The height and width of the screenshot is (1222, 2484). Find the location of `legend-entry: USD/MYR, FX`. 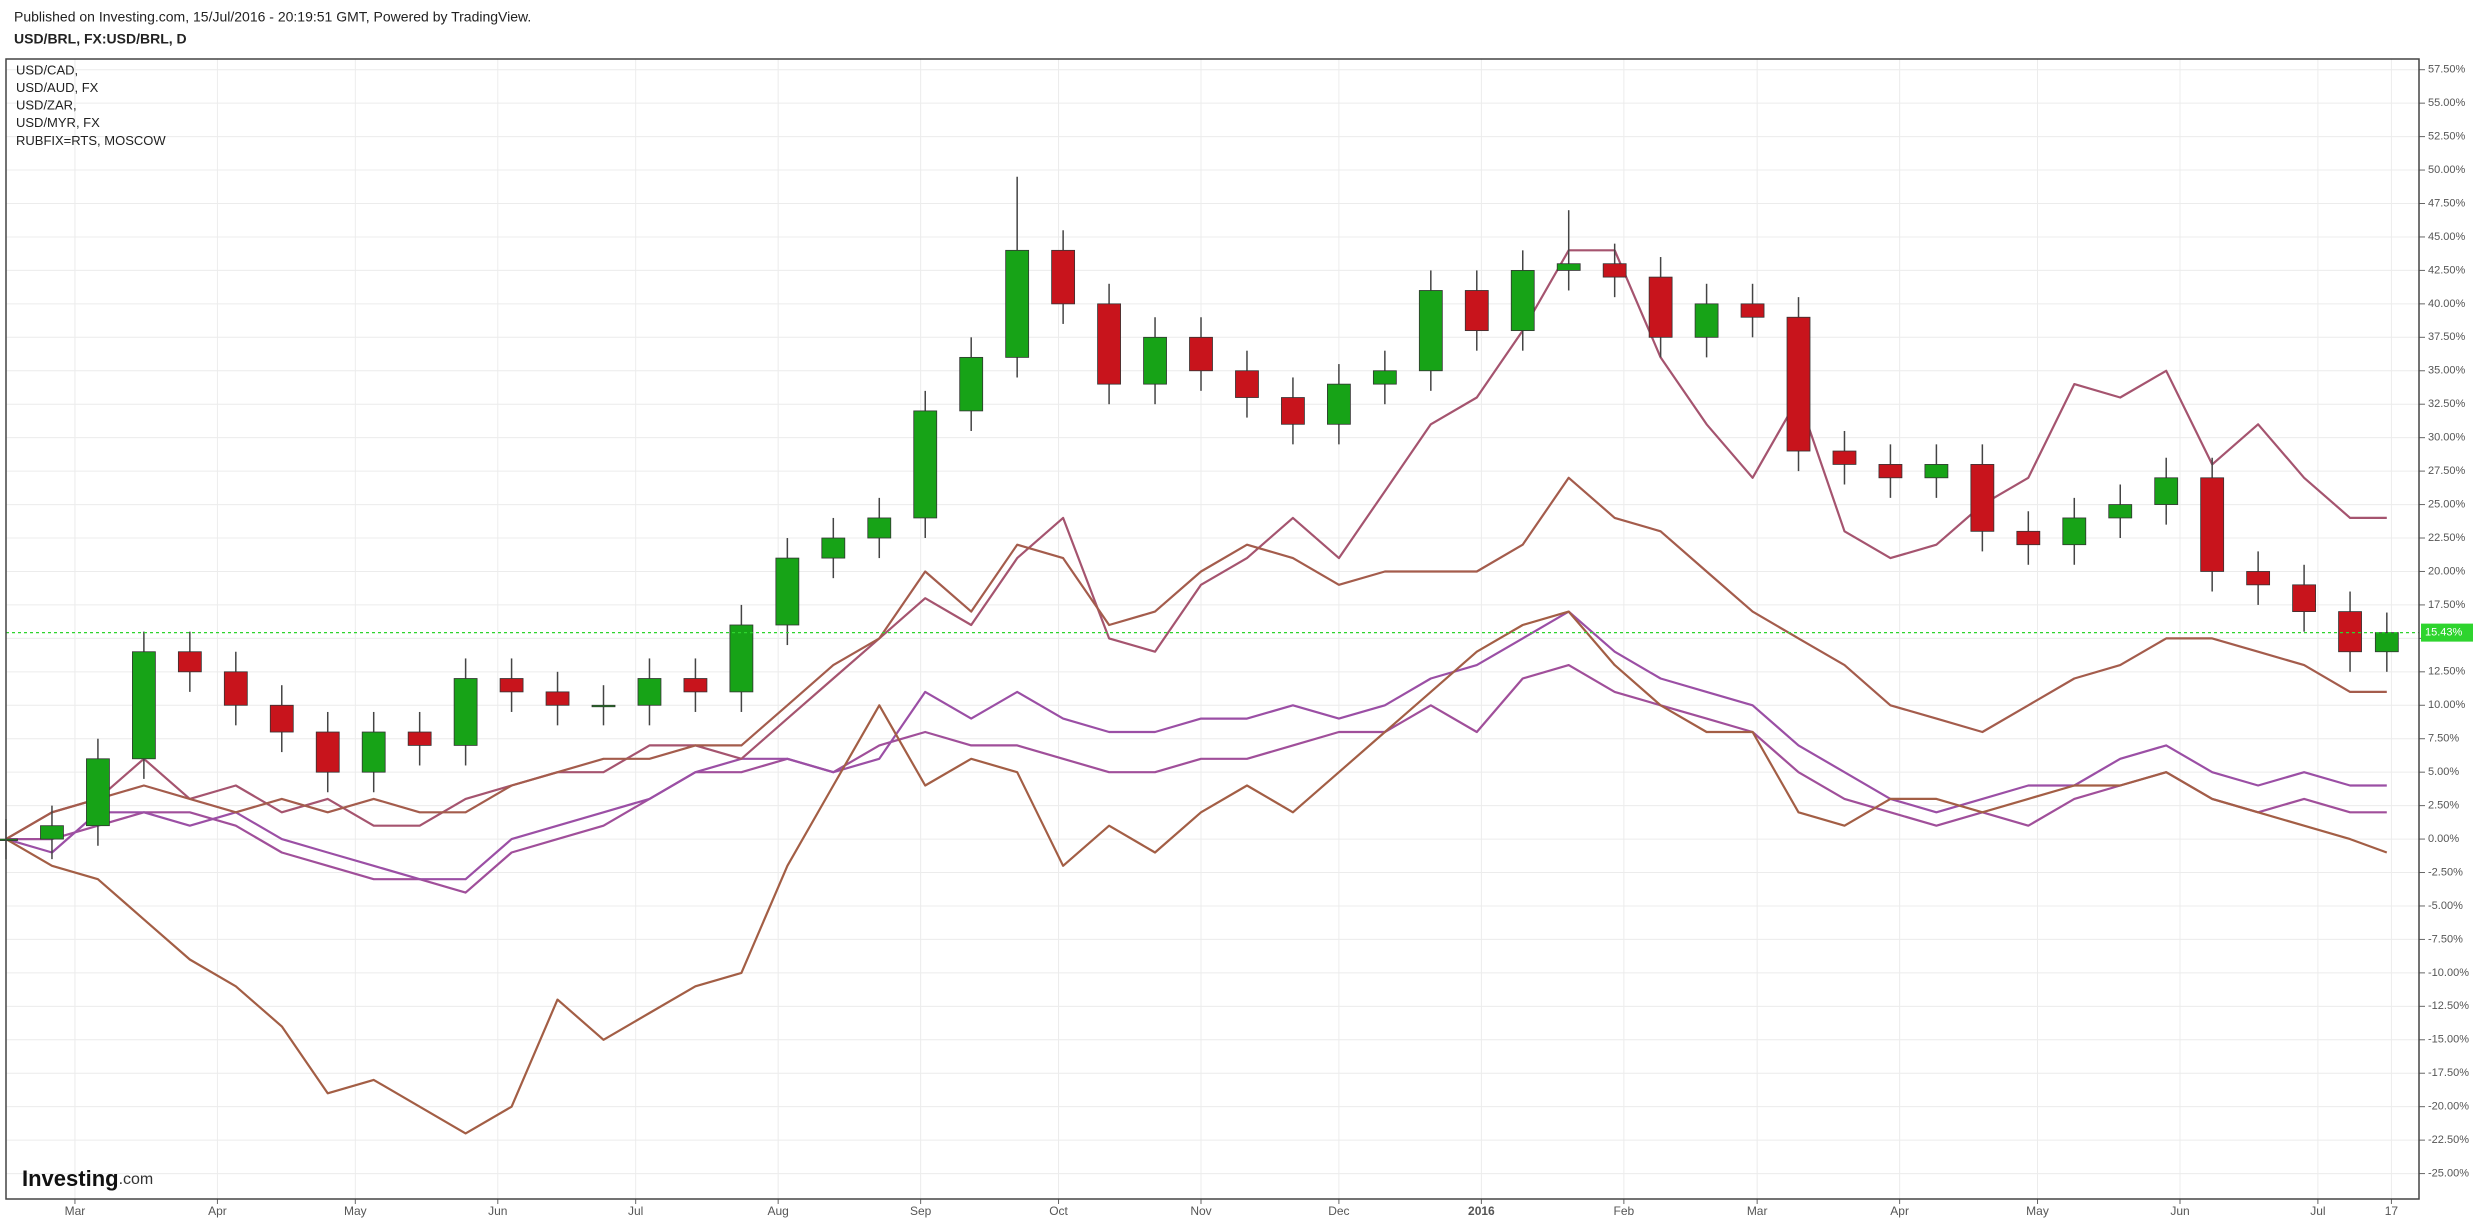

legend-entry: USD/MYR, FX is located at coordinates (58, 122).